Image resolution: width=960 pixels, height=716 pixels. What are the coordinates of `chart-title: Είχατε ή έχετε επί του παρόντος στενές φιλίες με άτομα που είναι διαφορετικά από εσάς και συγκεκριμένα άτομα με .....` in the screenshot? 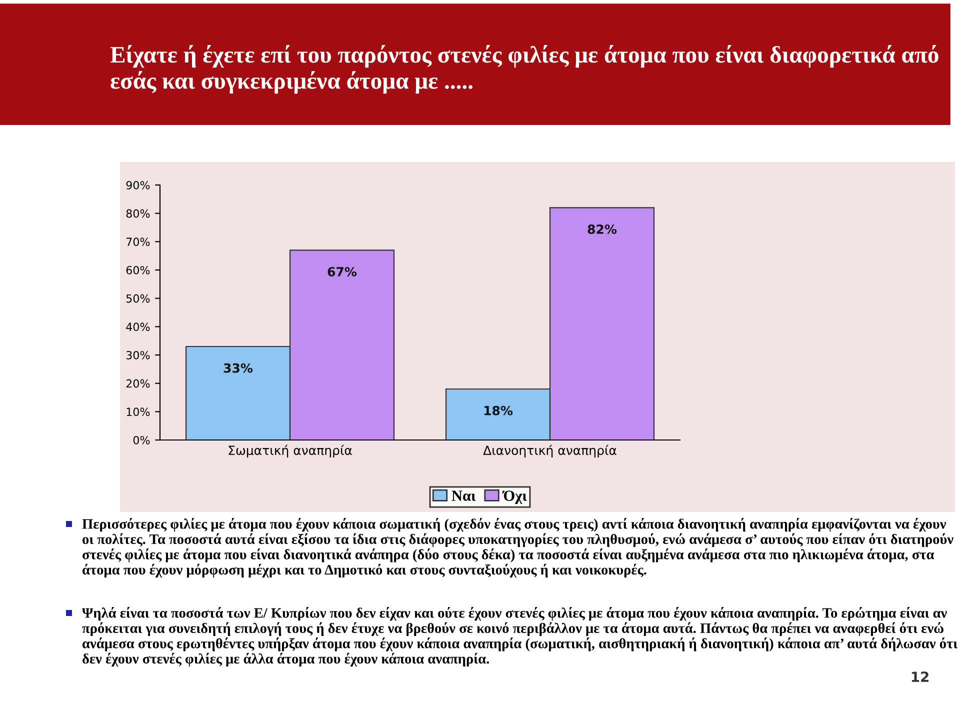 It's located at (524, 69).